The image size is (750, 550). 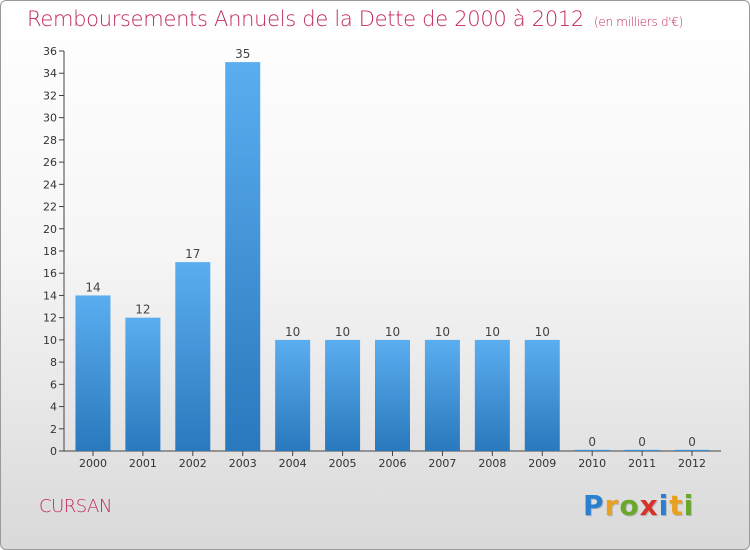 What do you see at coordinates (192, 254) in the screenshot?
I see `data-label: 17` at bounding box center [192, 254].